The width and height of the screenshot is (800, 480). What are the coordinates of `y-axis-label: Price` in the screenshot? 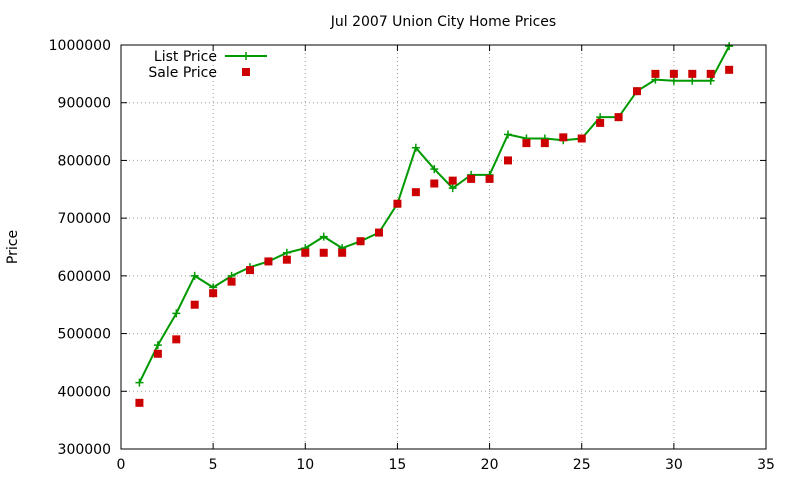 It's located at (13, 247).